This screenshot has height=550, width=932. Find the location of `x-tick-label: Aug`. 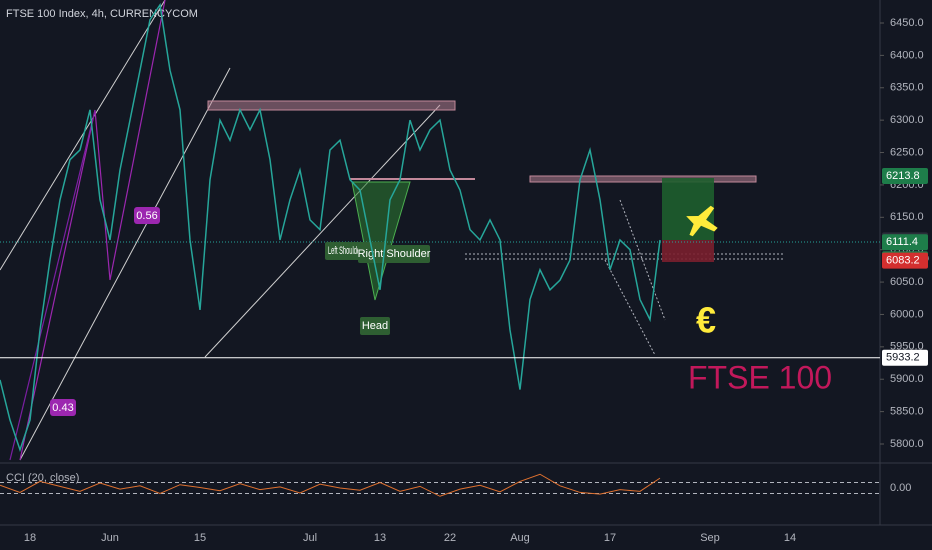

x-tick-label: Aug is located at coordinates (520, 538).